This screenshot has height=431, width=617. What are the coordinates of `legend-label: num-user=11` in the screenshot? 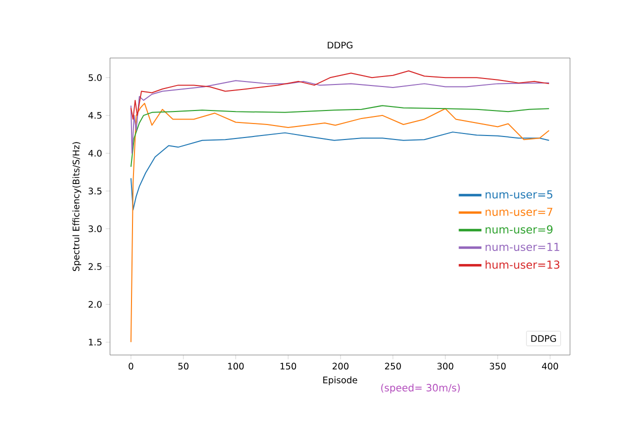 It's located at (523, 247).